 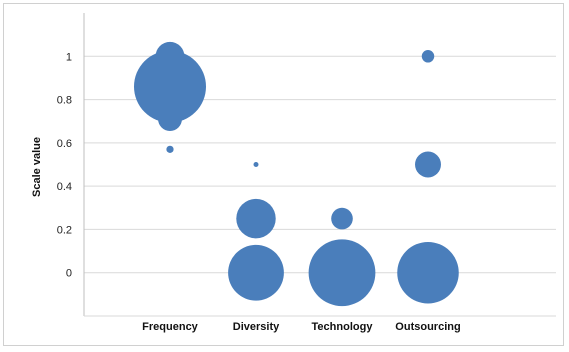 What do you see at coordinates (343, 327) in the screenshot?
I see `x-category-label: Technology` at bounding box center [343, 327].